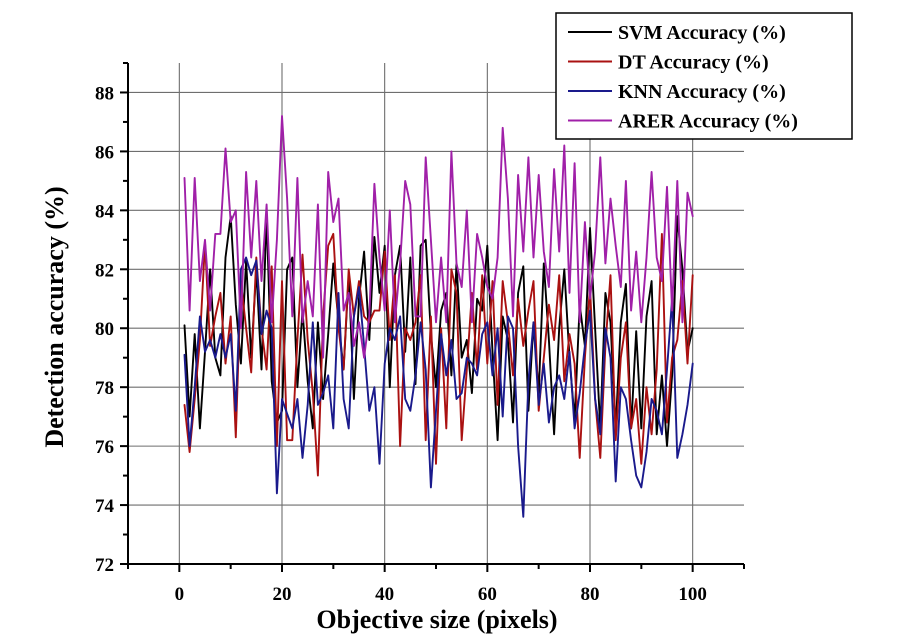 Image resolution: width=898 pixels, height=641 pixels. I want to click on x-tick-label: 40, so click(384, 594).